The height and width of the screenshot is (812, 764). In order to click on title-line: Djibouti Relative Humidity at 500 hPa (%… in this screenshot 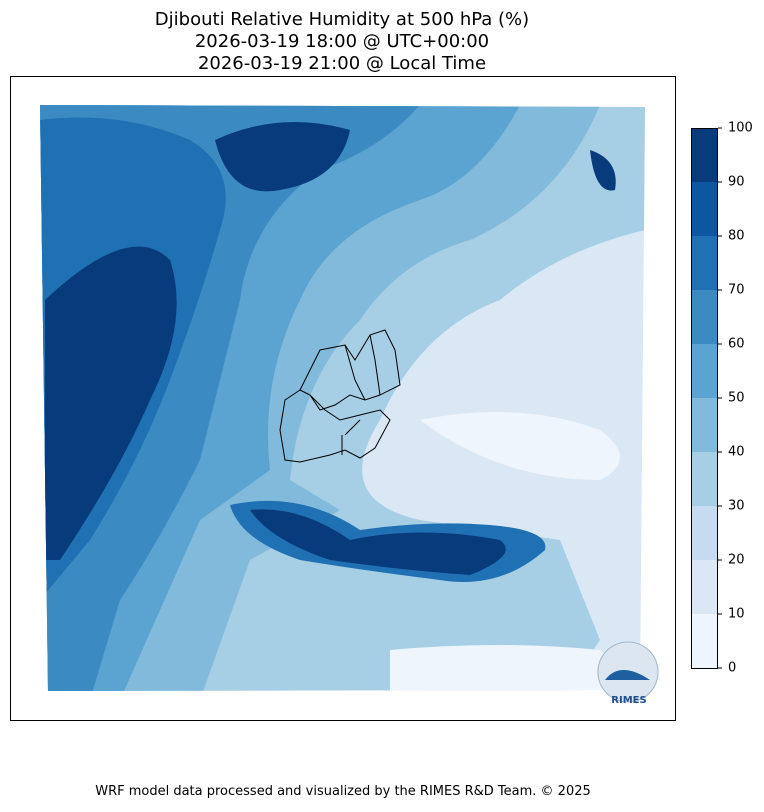, I will do `click(342, 19)`.